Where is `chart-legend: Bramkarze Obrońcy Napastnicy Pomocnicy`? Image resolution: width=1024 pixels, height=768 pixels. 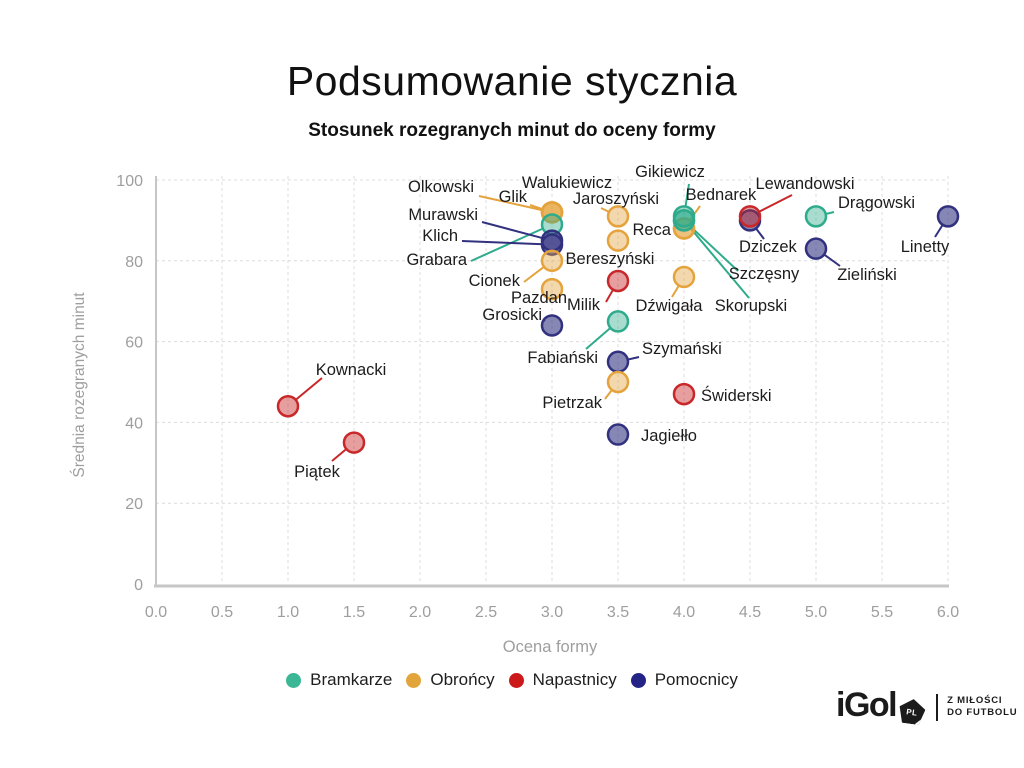 chart-legend: Bramkarze Obrońcy Napastnicy Pomocnicy is located at coordinates (512, 680).